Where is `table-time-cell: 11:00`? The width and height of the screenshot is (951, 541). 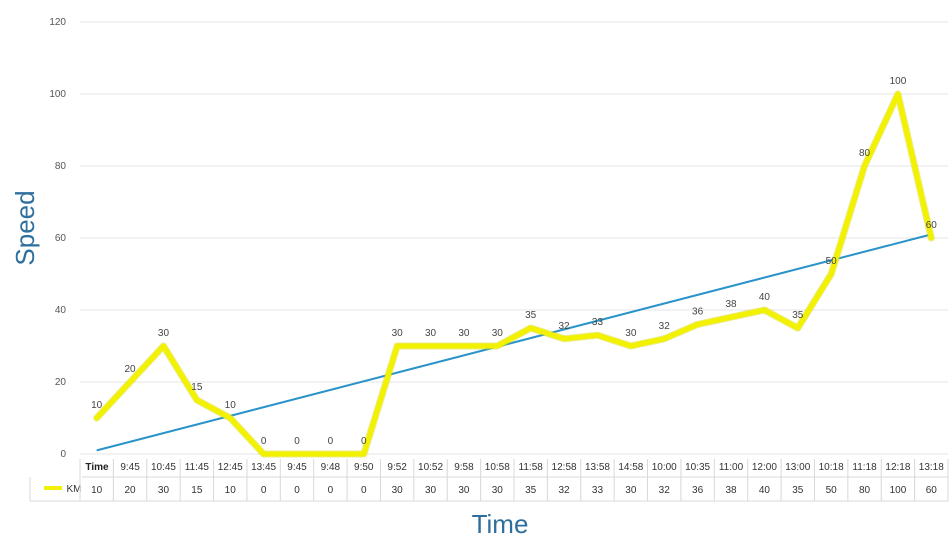
table-time-cell: 11:00 is located at coordinates (731, 467).